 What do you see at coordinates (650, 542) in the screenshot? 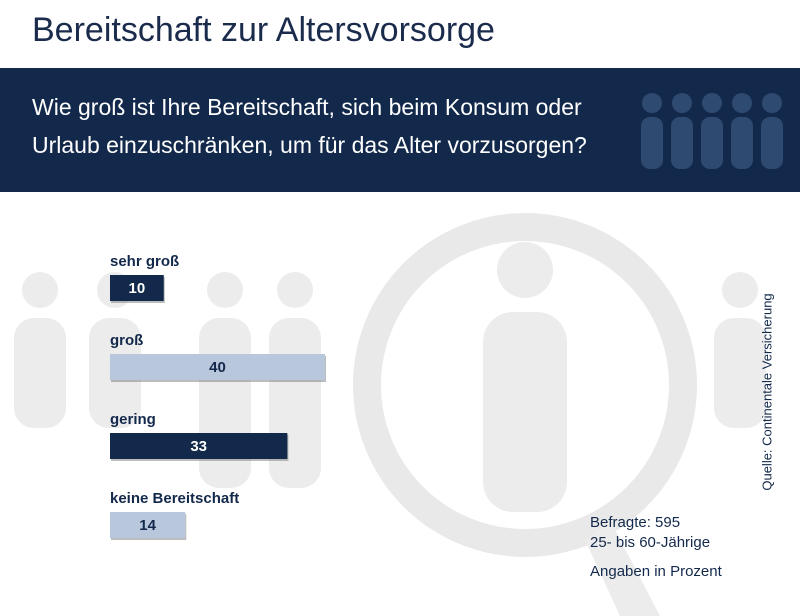
I see `note: 25- bis 60-Jährige` at bounding box center [650, 542].